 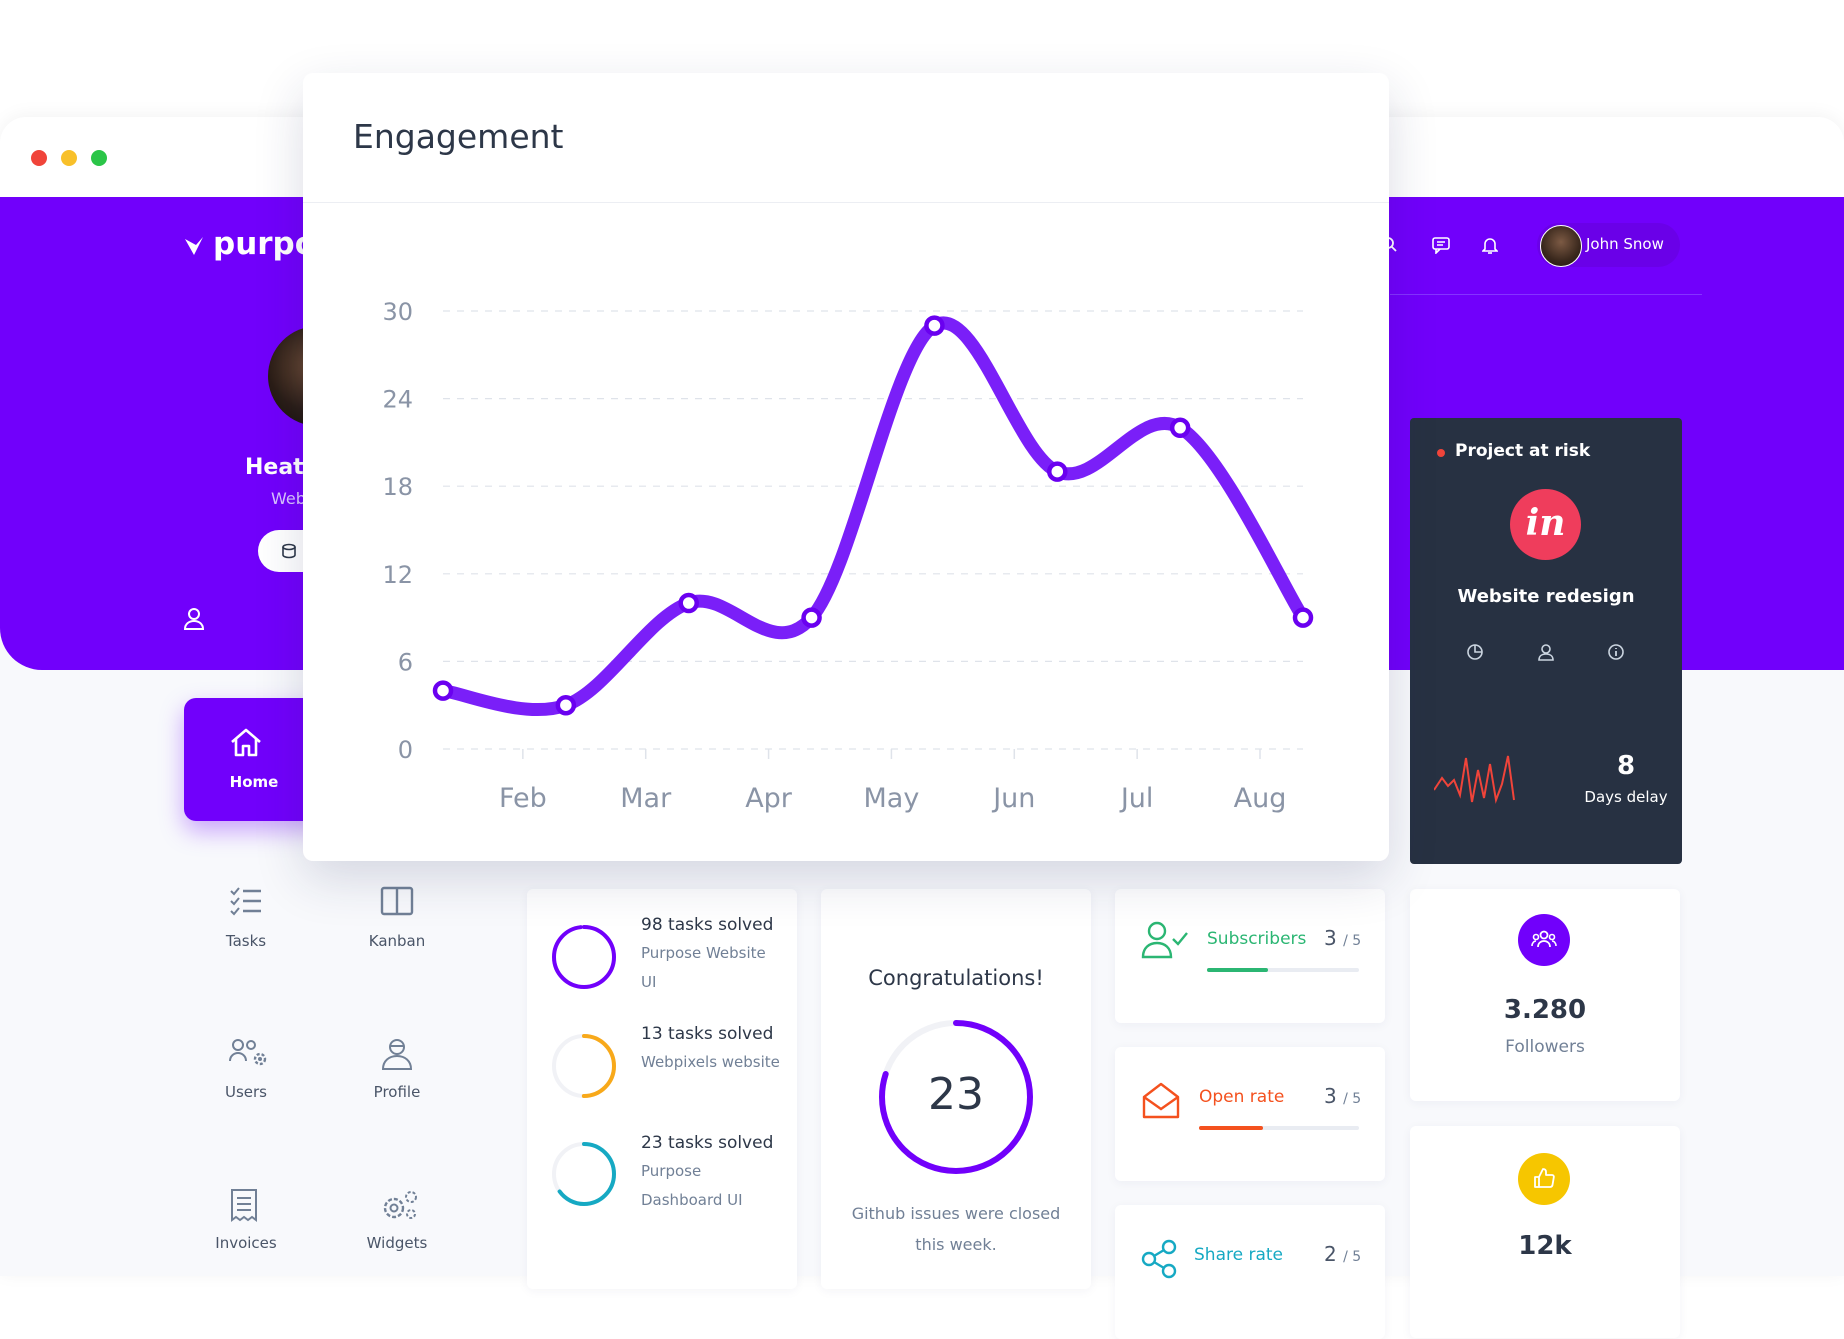 What do you see at coordinates (397, 487) in the screenshot?
I see `y-tick-label: 18` at bounding box center [397, 487].